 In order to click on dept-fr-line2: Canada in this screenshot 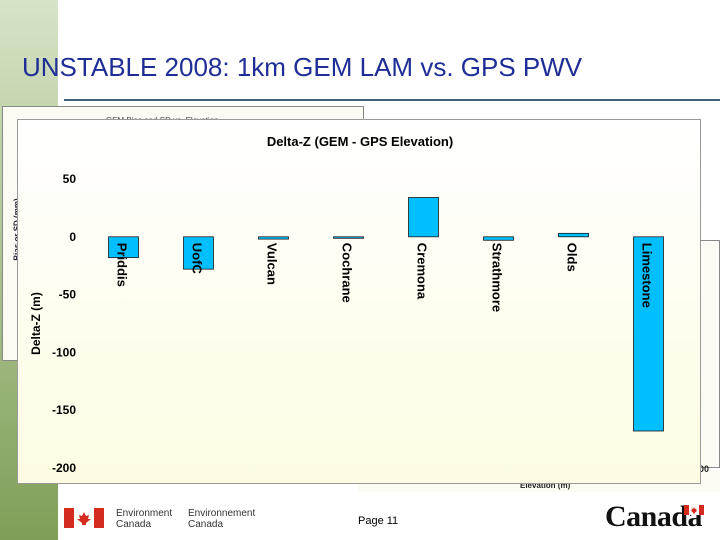, I will do `click(206, 524)`.